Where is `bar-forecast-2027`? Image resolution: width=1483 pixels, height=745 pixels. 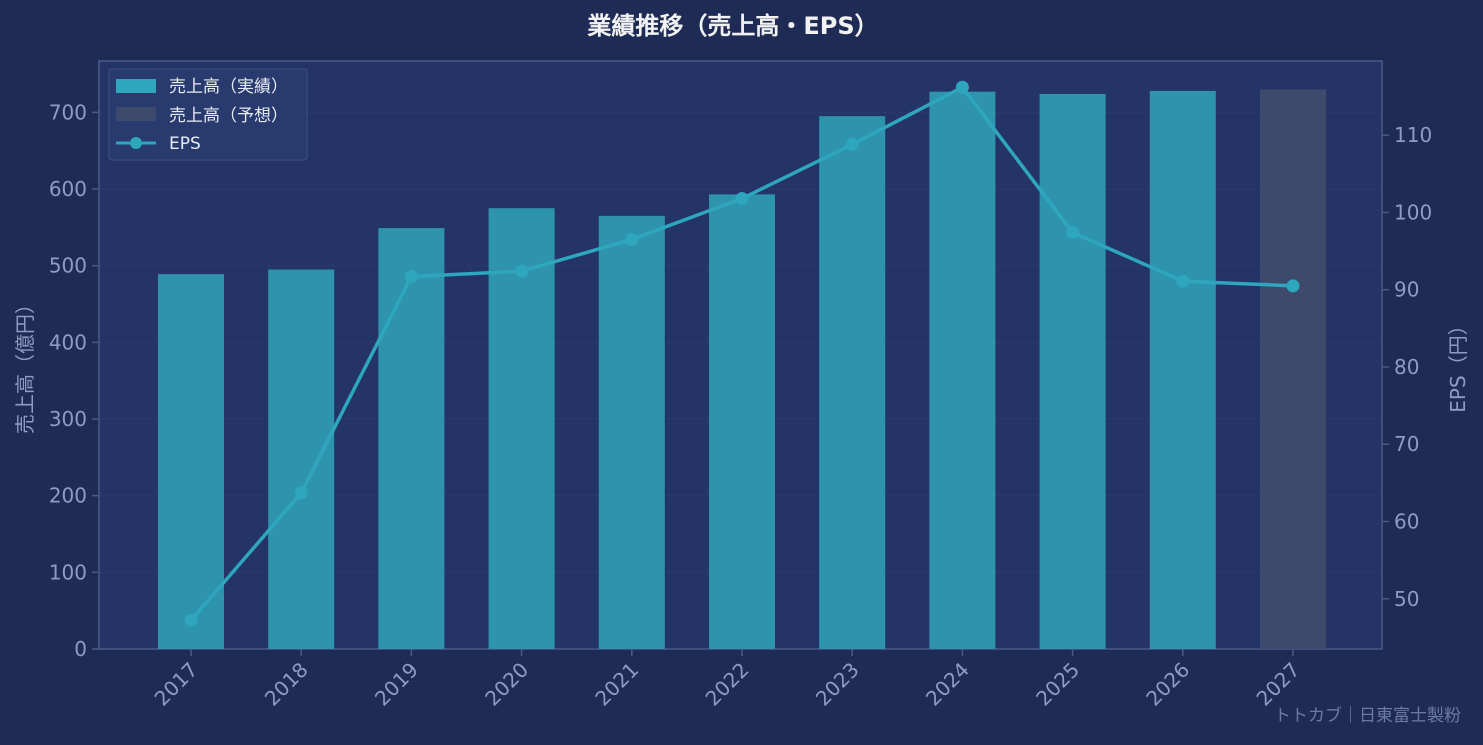
bar-forecast-2027 is located at coordinates (1293, 369).